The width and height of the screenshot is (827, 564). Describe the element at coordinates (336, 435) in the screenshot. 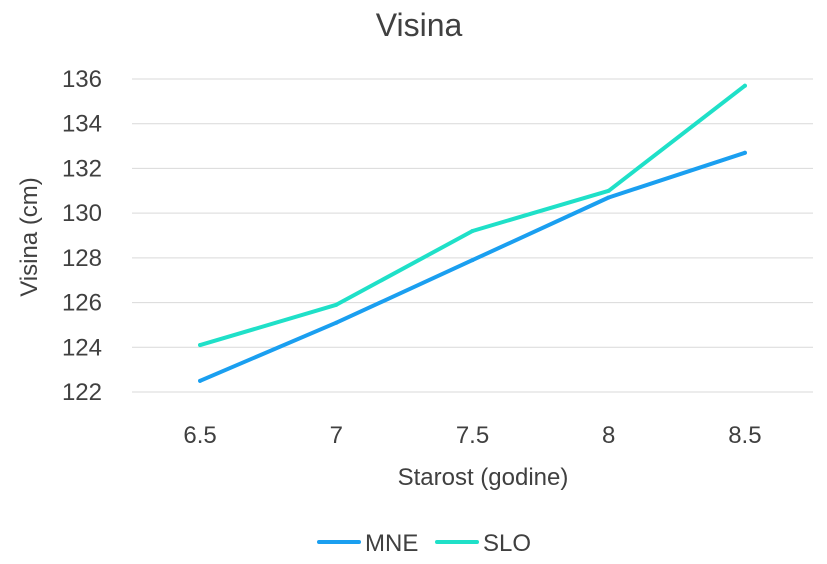

I see `x-tick-label: 7` at that location.